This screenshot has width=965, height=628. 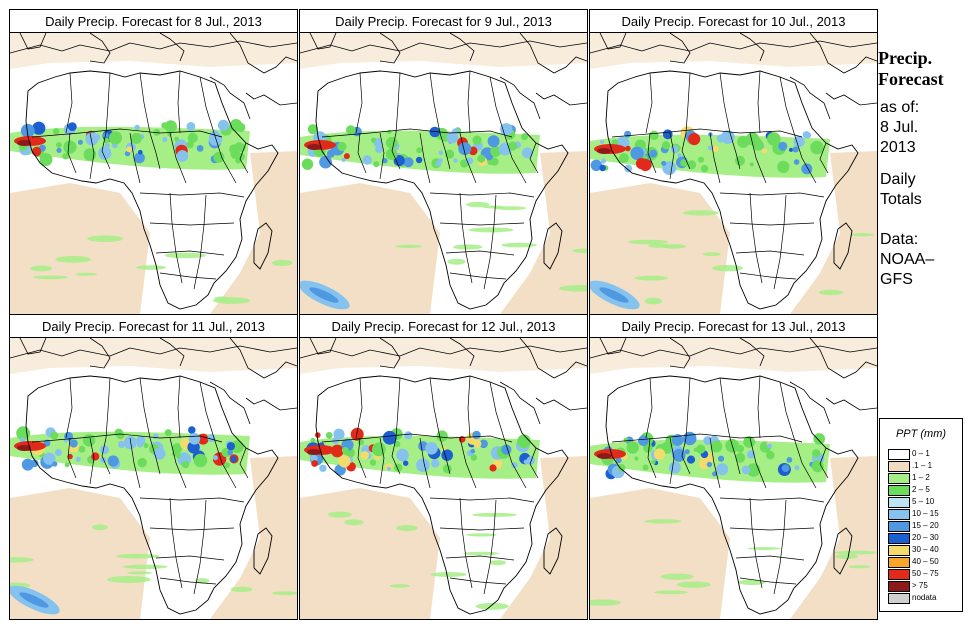 I want to click on legend-label: 10 – 15, so click(x=925, y=513).